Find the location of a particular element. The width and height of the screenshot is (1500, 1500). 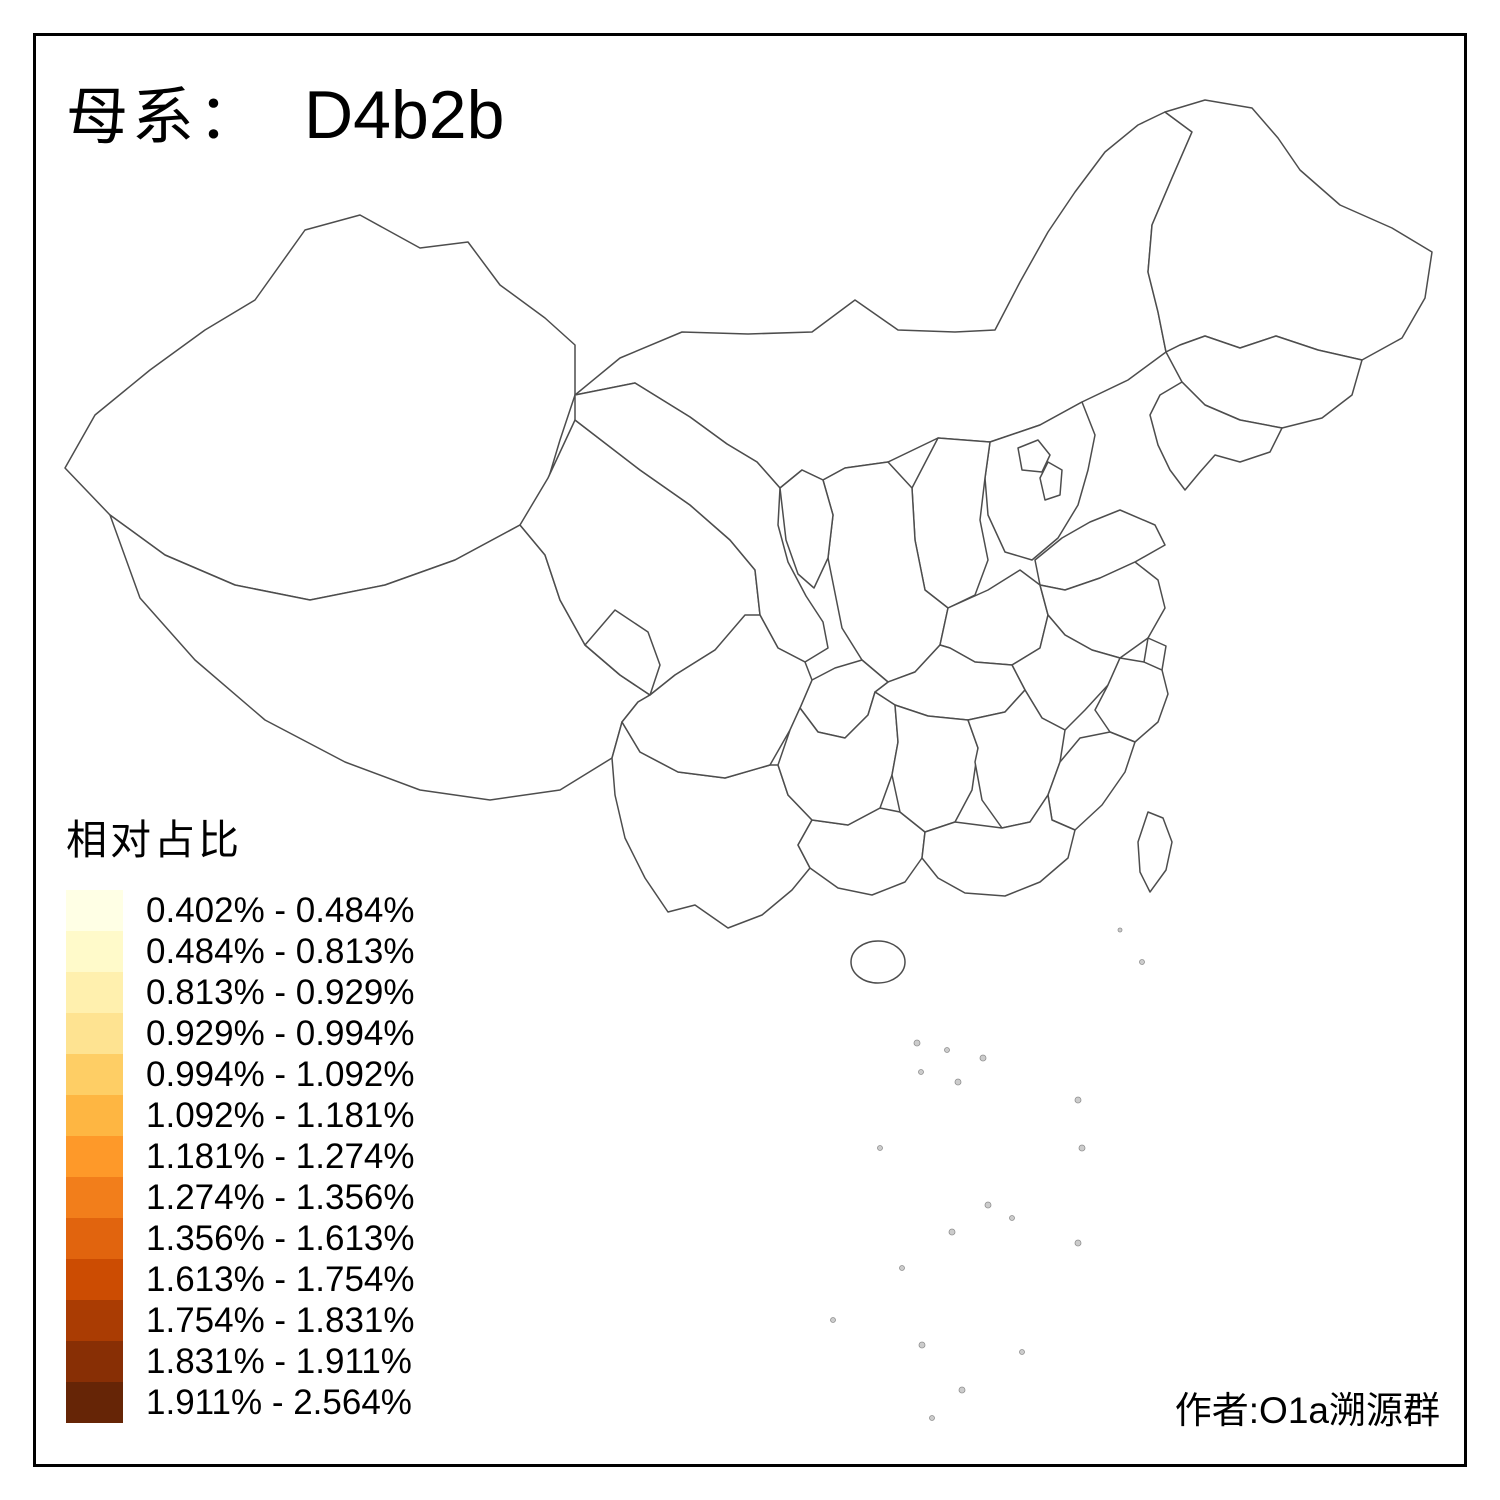

legend-label: 1.911% - 2.564% is located at coordinates (279, 1402).